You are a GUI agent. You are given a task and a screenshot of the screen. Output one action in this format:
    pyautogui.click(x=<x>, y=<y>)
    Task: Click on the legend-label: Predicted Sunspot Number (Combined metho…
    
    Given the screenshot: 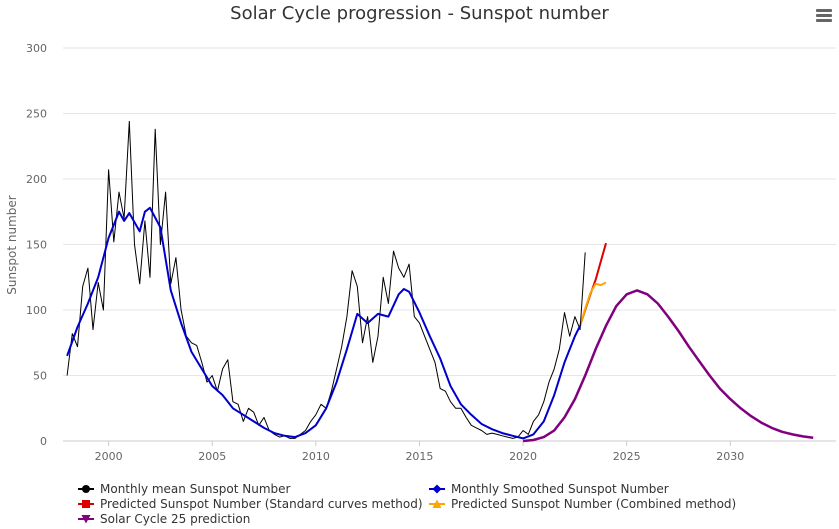 What is the action you would take?
    pyautogui.click(x=594, y=504)
    